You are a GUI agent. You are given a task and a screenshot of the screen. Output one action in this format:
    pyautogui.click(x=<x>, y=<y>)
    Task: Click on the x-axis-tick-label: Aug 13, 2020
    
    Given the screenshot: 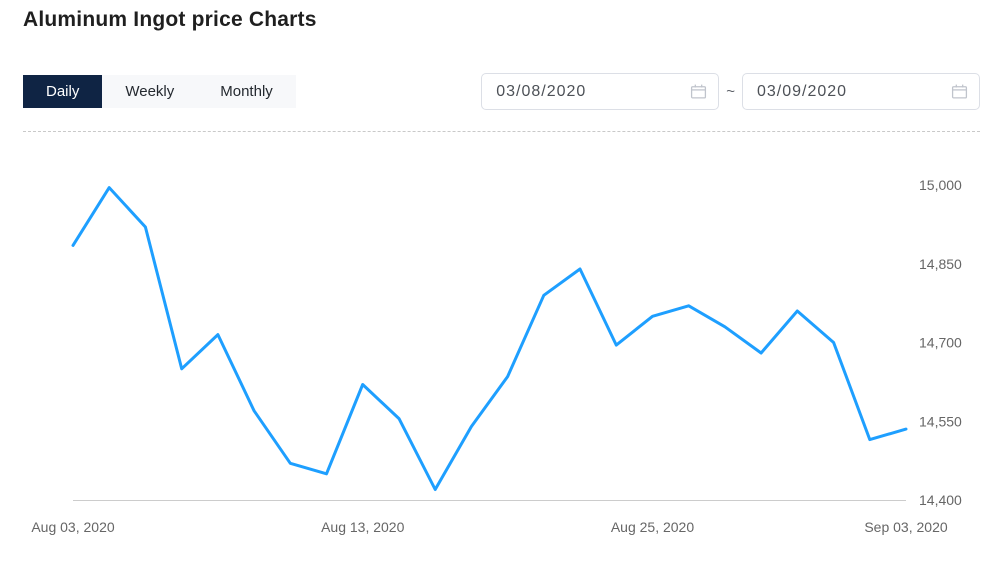 What is the action you would take?
    pyautogui.click(x=363, y=527)
    